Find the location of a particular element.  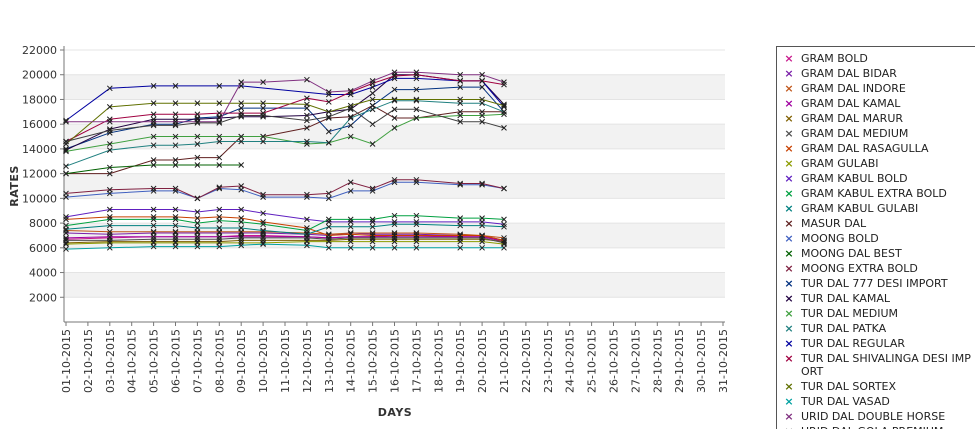

legend-item: × MOONG DAL BEST is located at coordinates (876, 253).